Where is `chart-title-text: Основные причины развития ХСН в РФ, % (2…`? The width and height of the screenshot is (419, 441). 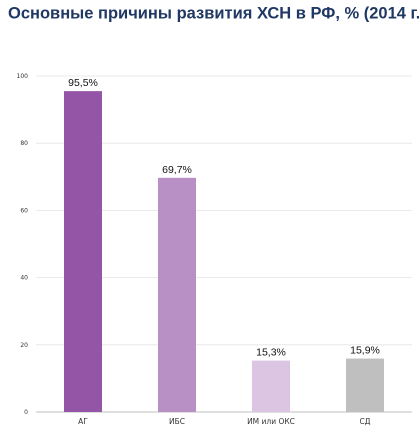
chart-title-text: Основные причины развития ХСН в РФ, % (2… is located at coordinates (213, 13).